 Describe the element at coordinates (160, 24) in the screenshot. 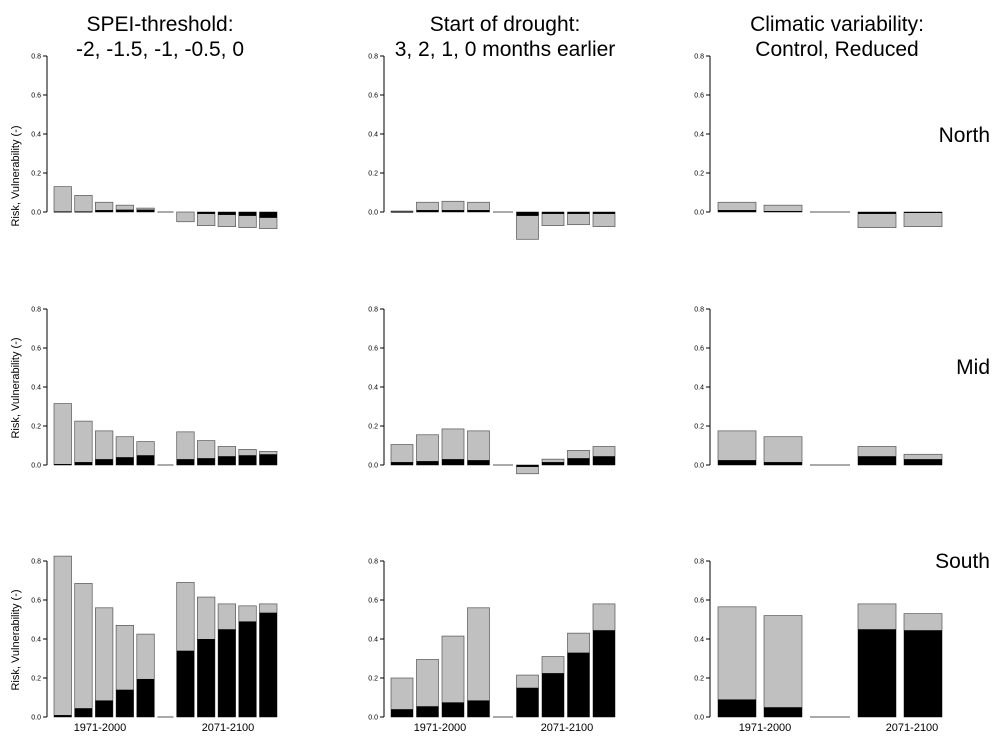

I see `column-title-line1: SPEI-threshold:` at that location.